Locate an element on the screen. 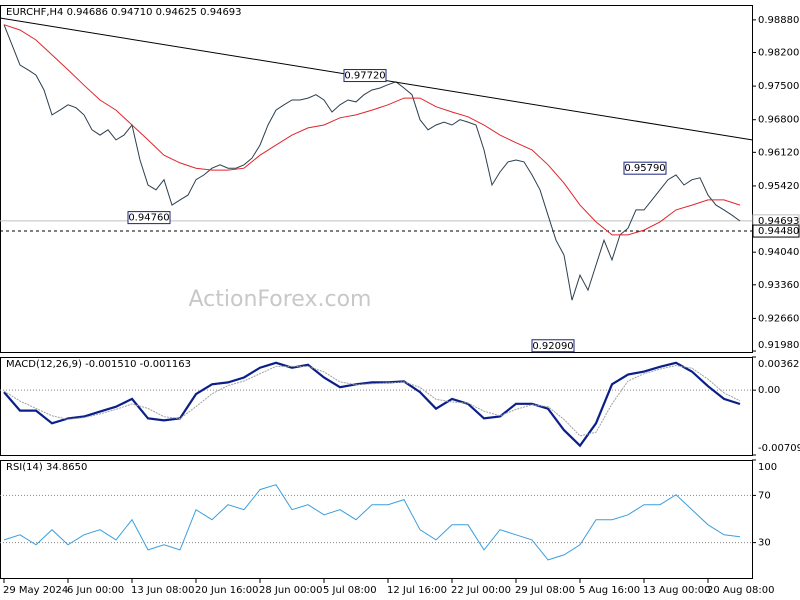  annotation-label: 0.95790 is located at coordinates (644, 168).